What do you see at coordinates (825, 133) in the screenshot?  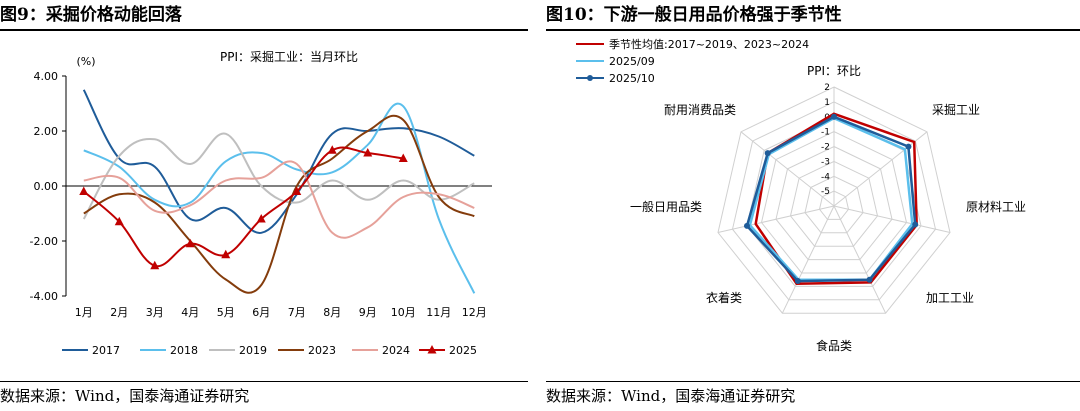 I see `radar-tick-label: -1` at bounding box center [825, 133].